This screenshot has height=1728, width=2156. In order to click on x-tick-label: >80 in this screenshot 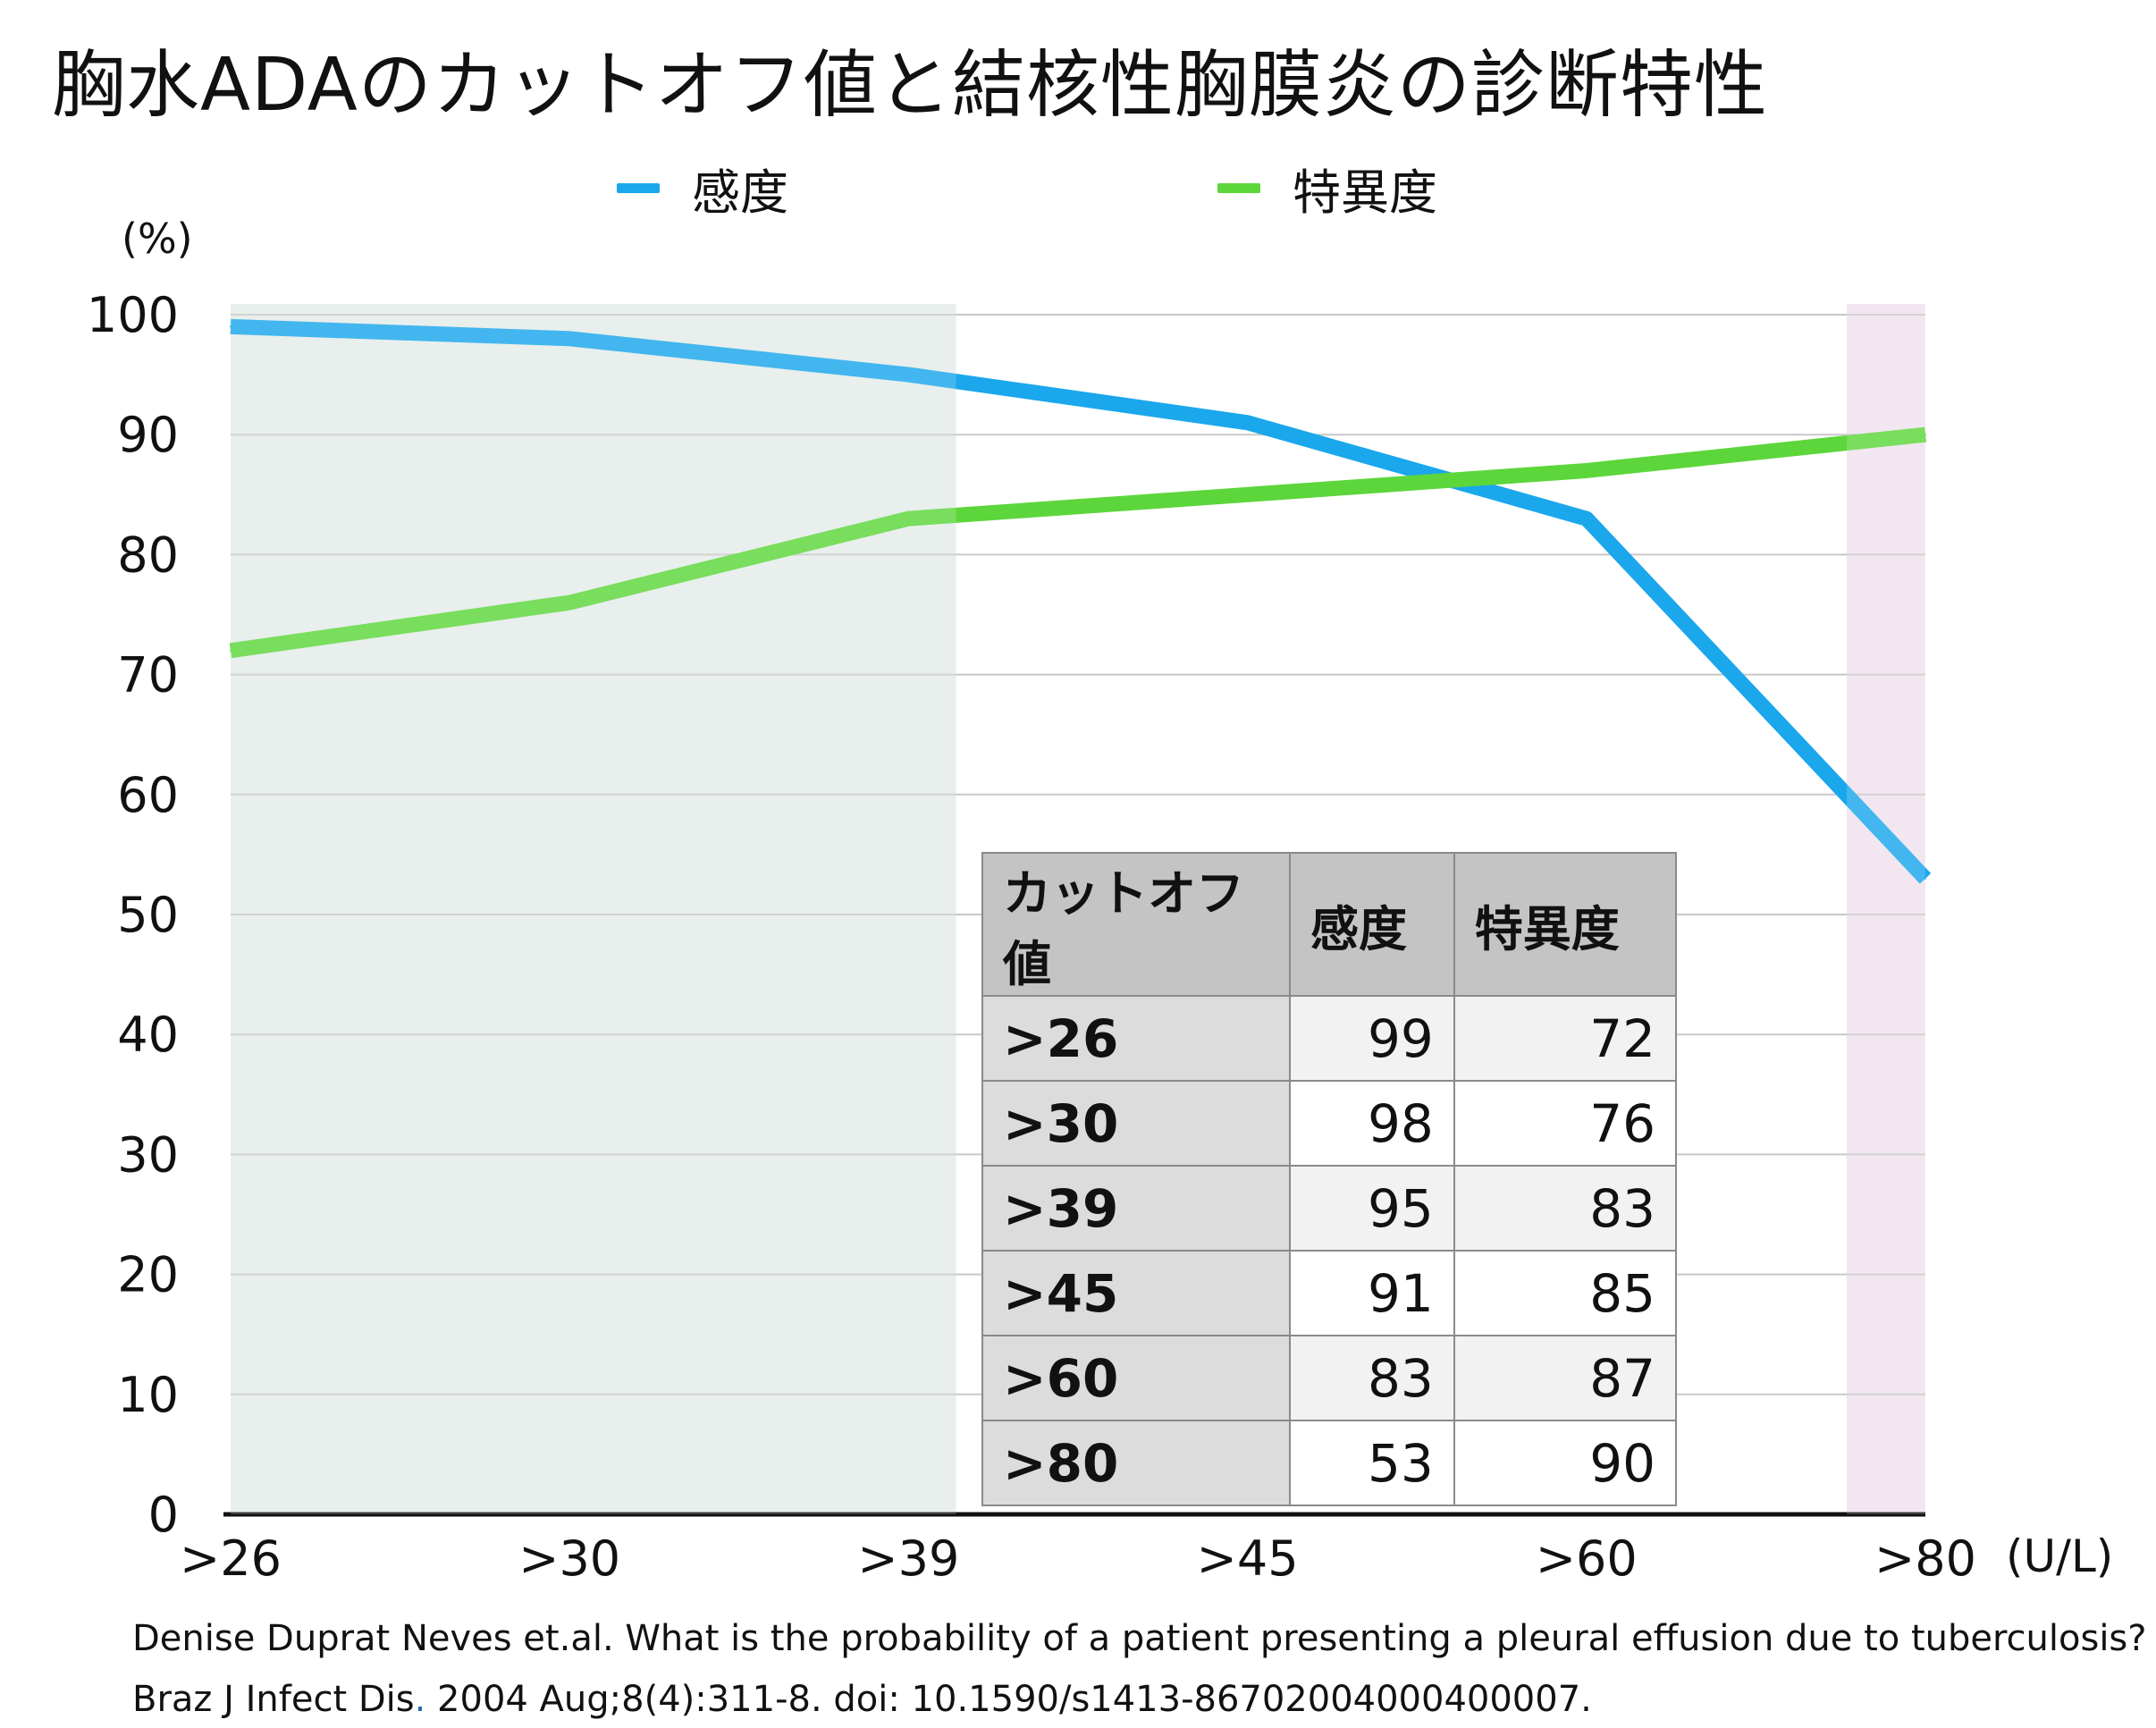, I will do `click(1925, 1558)`.